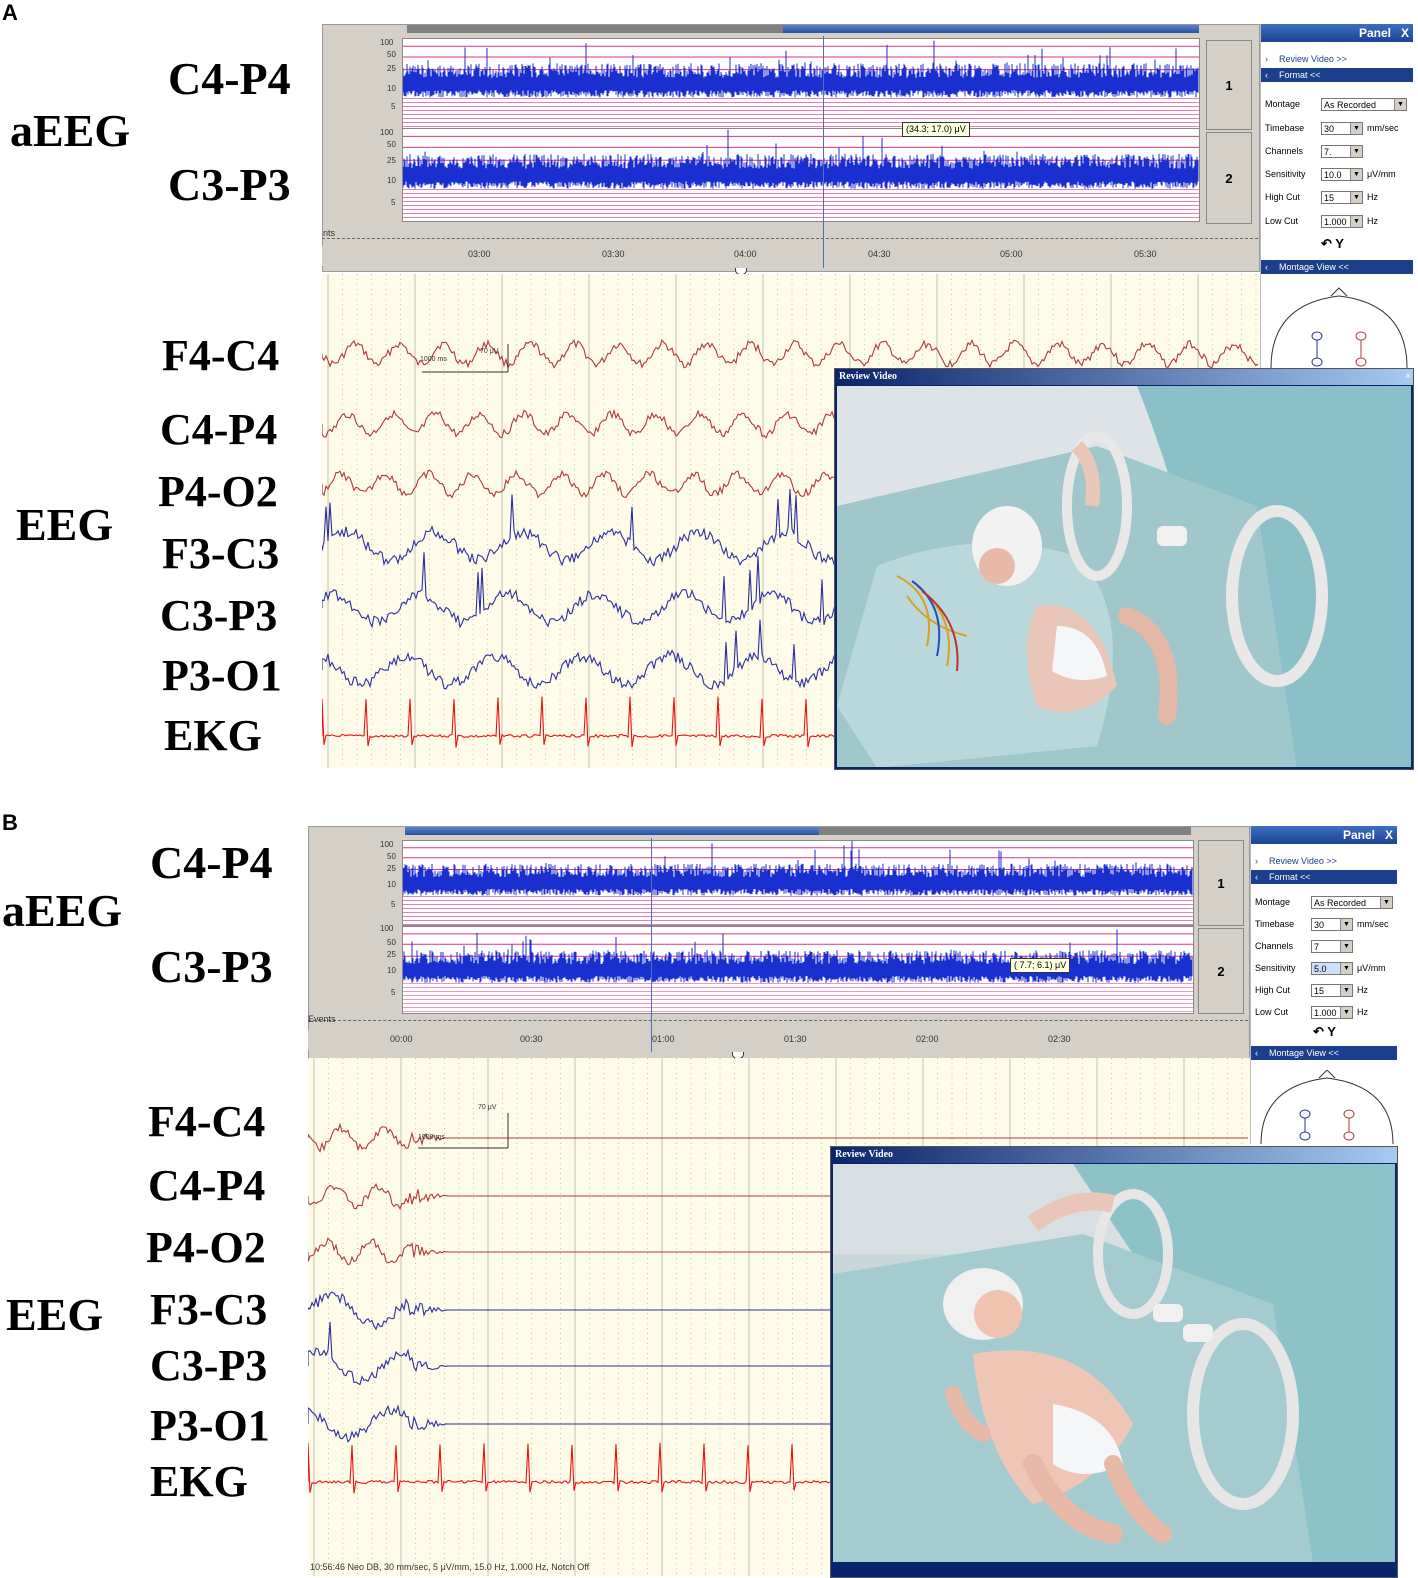 The height and width of the screenshot is (1578, 1418). Describe the element at coordinates (401, 1039) in the screenshot. I see `time-tick: 00:00` at that location.